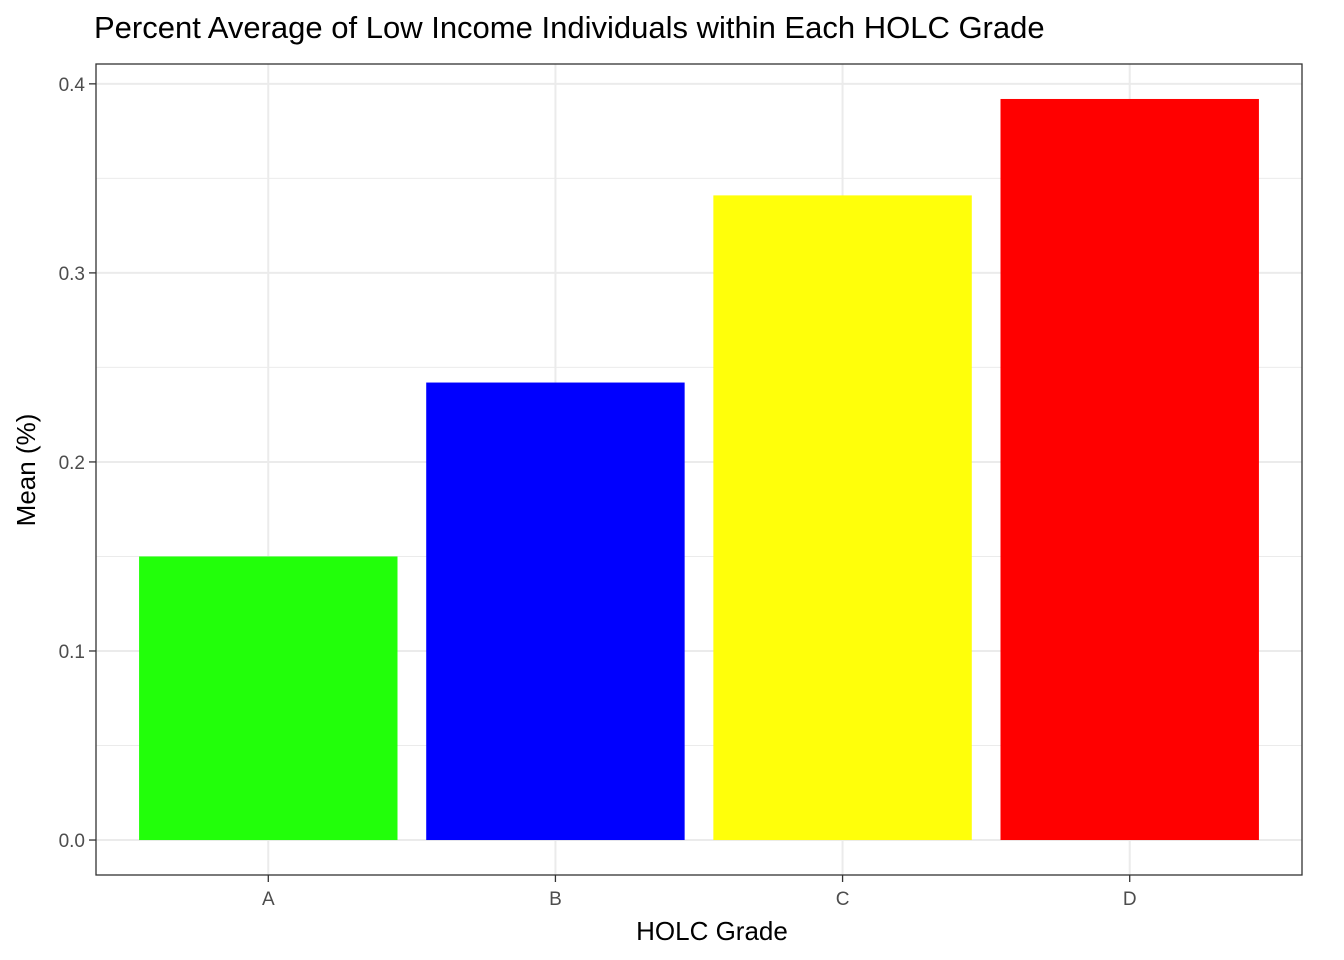  I want to click on y-tick-label: 0.0, so click(72, 841).